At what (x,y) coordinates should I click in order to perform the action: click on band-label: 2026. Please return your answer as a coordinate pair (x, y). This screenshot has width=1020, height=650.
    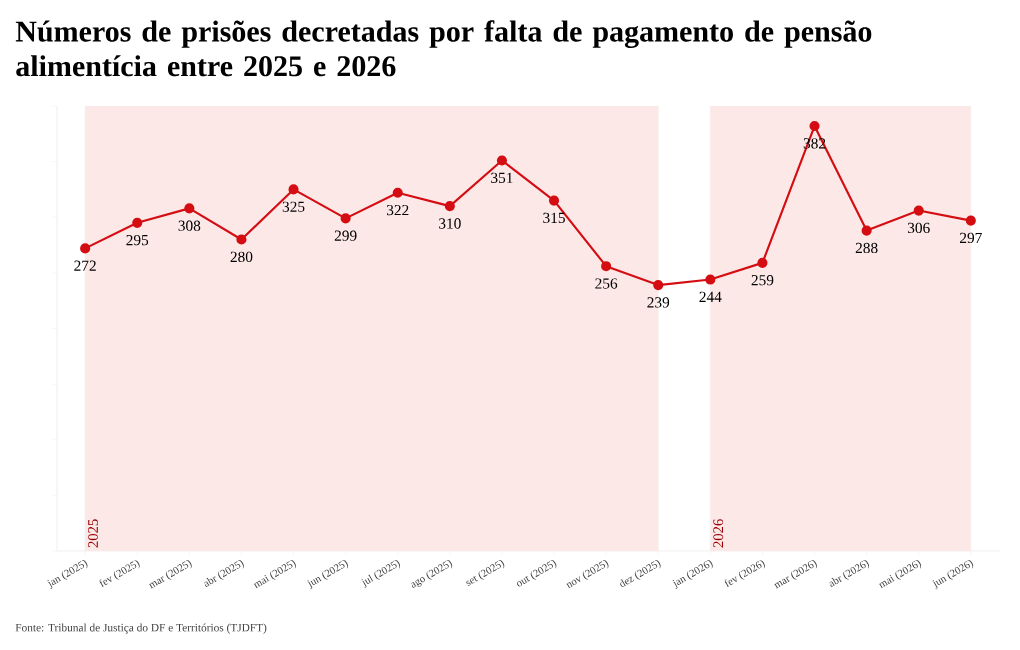
    Looking at the image, I should click on (718, 533).